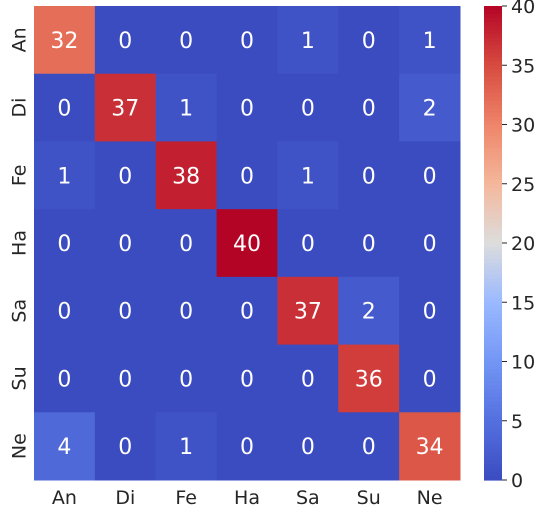  What do you see at coordinates (509, 246) in the screenshot?
I see `colorbar: 0 5 10 15 20 25 30 35 40` at bounding box center [509, 246].